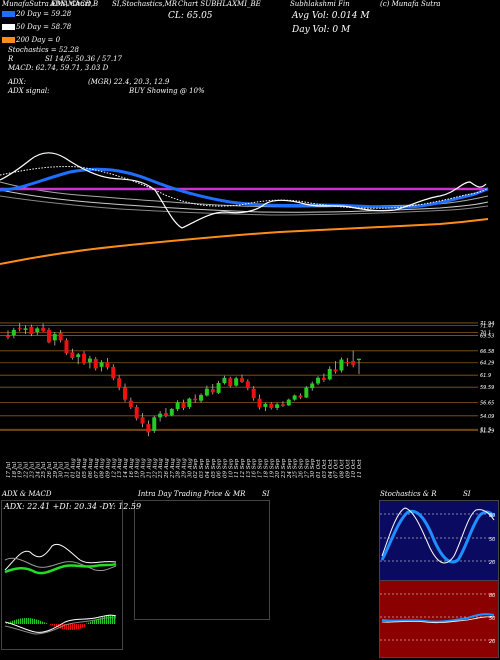 The width and height of the screenshot is (500, 660). I want to click on price-tick-label: 71.94, so click(487, 324).